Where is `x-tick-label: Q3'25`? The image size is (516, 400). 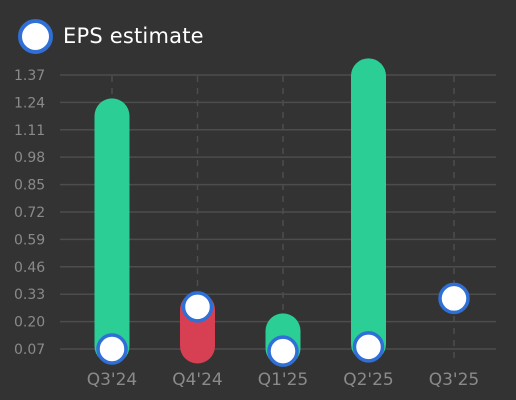 x-tick-label: Q3'25 is located at coordinates (454, 380).